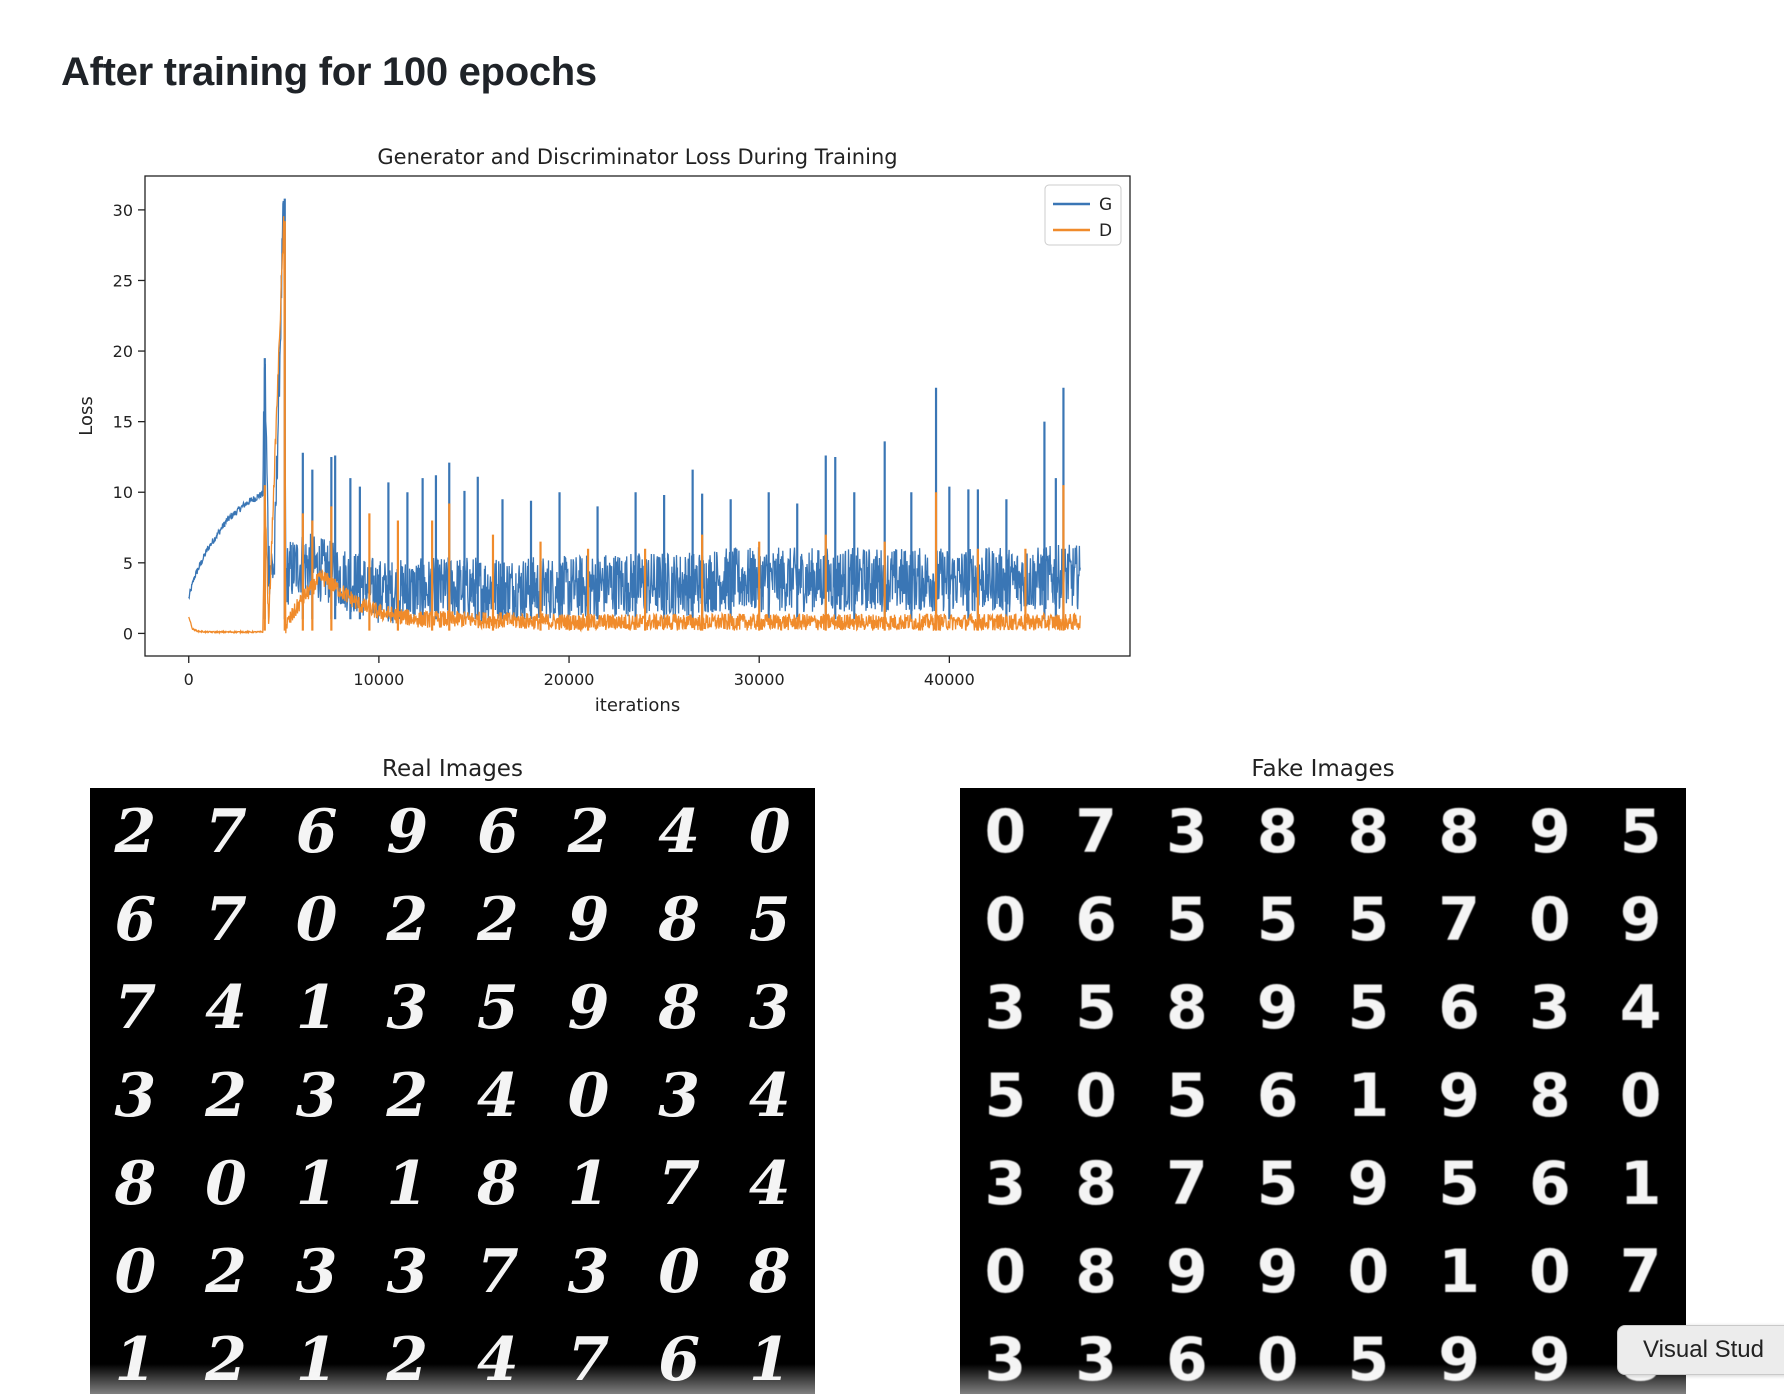 The height and width of the screenshot is (1394, 1784). Describe the element at coordinates (86, 415) in the screenshot. I see `y-axis-label: Loss` at that location.